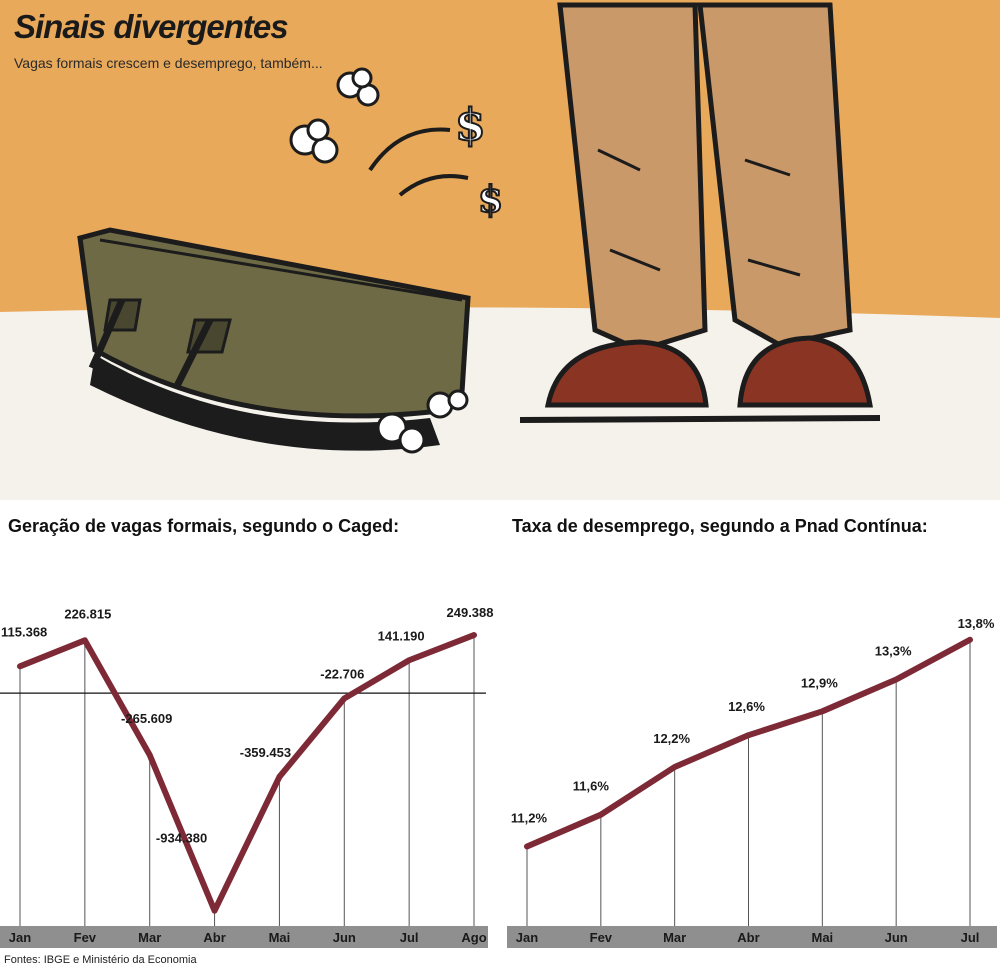 Image resolution: width=1000 pixels, height=970 pixels. What do you see at coordinates (401, 635) in the screenshot?
I see `data-label-jul: 141.190` at bounding box center [401, 635].